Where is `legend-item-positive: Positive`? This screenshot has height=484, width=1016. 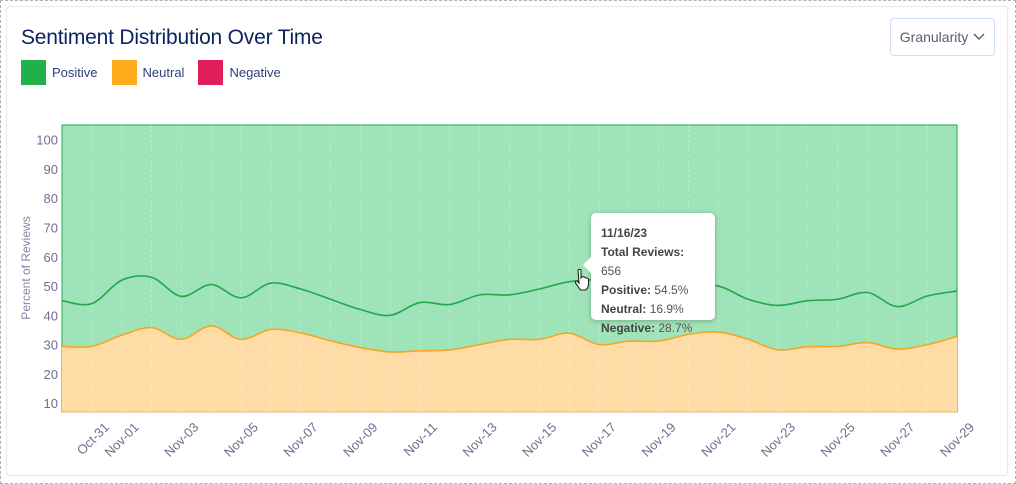
legend-item-positive: Positive is located at coordinates (59, 72).